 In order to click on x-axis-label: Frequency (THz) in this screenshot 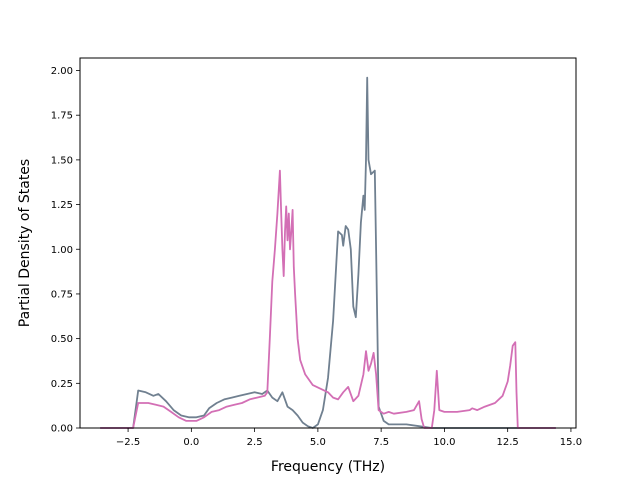, I will do `click(328, 467)`.